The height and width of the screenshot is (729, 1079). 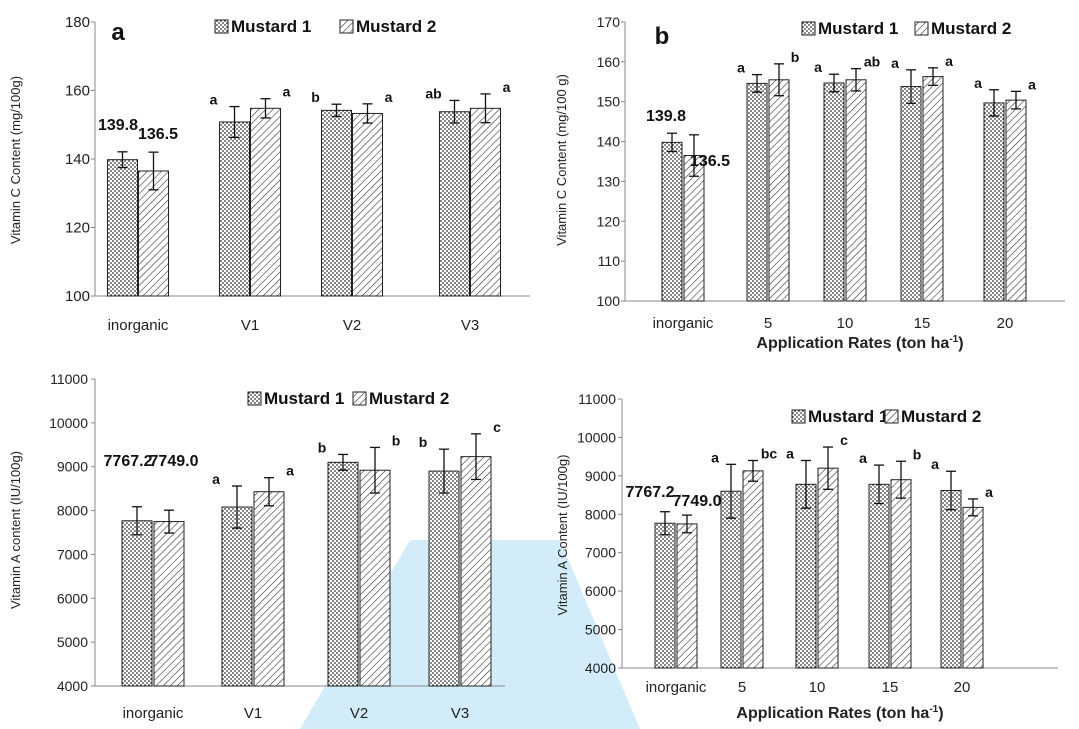 I want to click on y-tick-label: 11000, so click(x=69, y=379).